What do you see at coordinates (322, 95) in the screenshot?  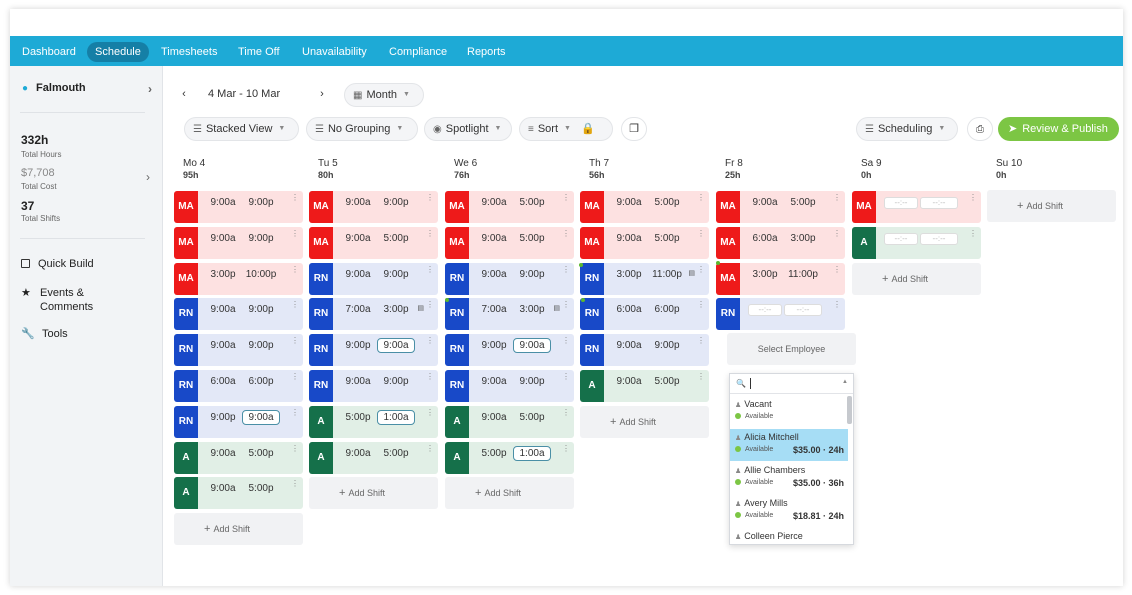 I see `next-week-button: ›` at bounding box center [322, 95].